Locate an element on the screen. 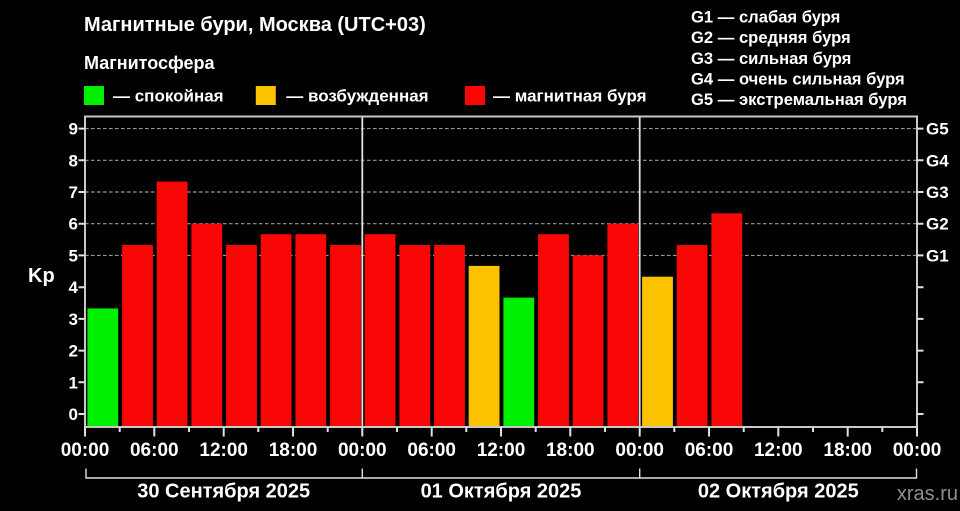  svg-text: 0 is located at coordinates (73, 414).